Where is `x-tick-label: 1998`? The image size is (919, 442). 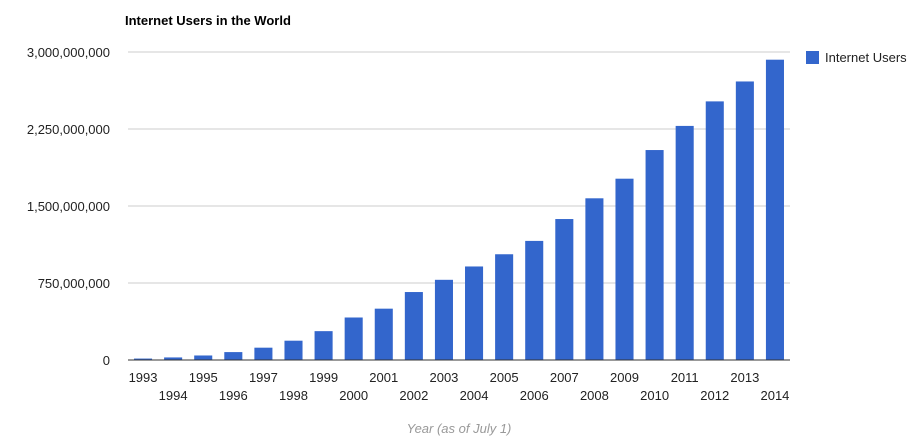
x-tick-label: 1998 is located at coordinates (293, 395).